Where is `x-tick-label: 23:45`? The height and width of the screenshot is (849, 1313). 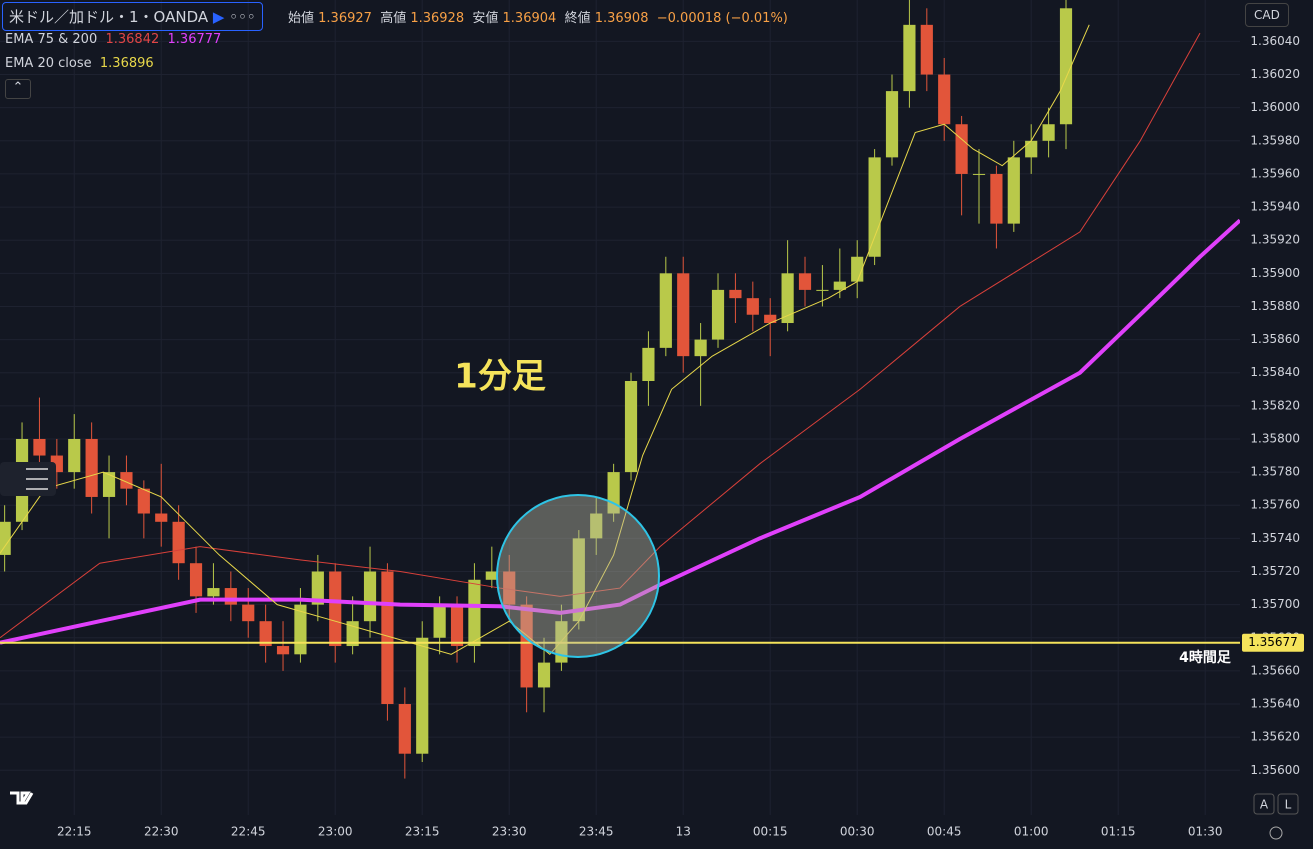
x-tick-label: 23:45 is located at coordinates (596, 832).